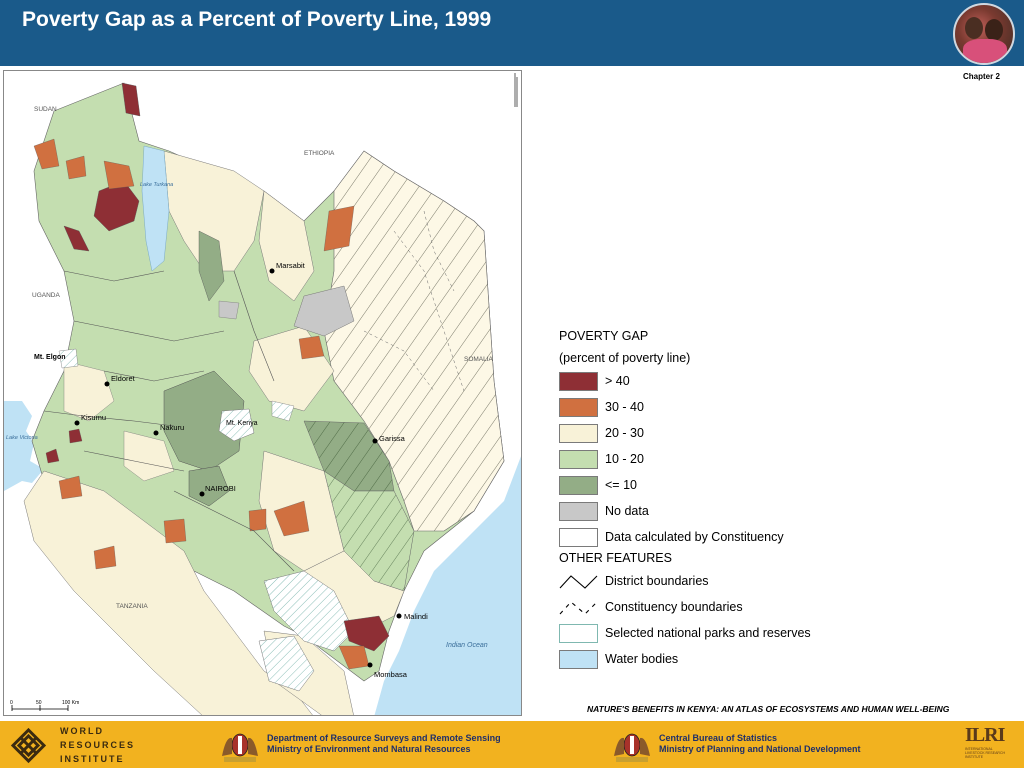  I want to click on central-darkgreen, so click(204, 421).